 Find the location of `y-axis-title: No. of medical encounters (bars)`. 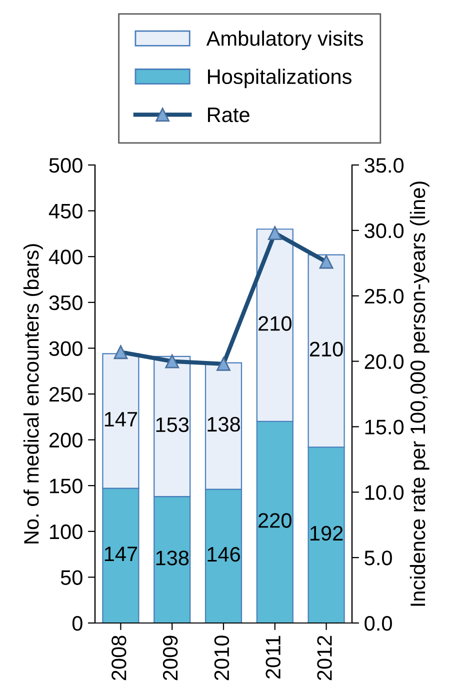

y-axis-title: No. of medical encounters (bars) is located at coordinates (33, 394).